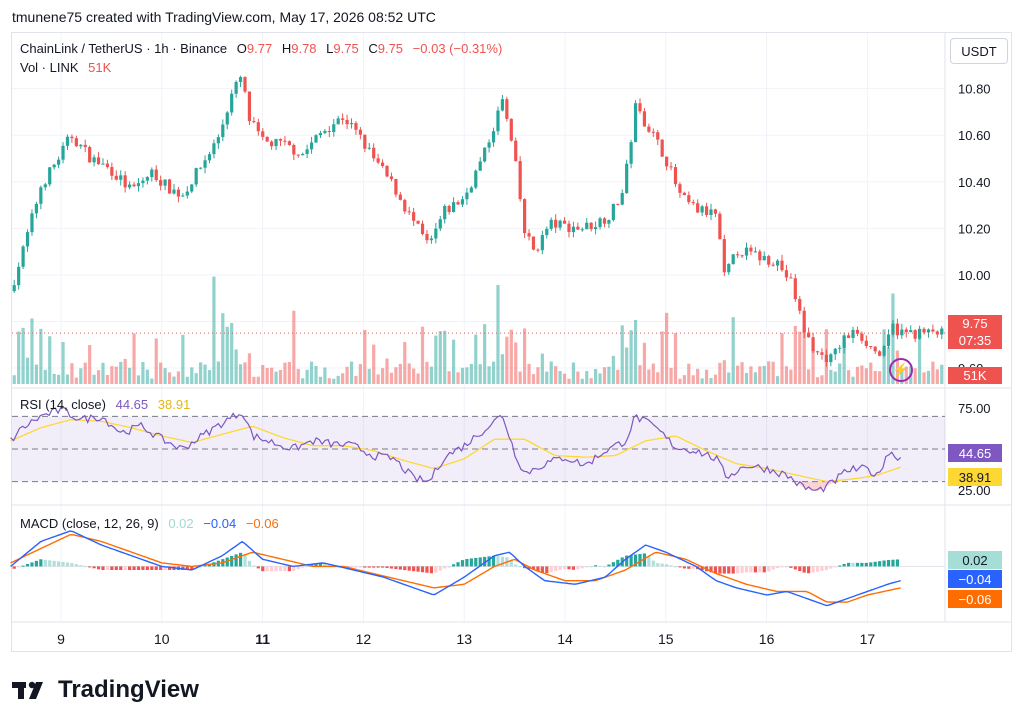  Describe the element at coordinates (901, 370) in the screenshot. I see `lightning-icon: ⚡` at that location.